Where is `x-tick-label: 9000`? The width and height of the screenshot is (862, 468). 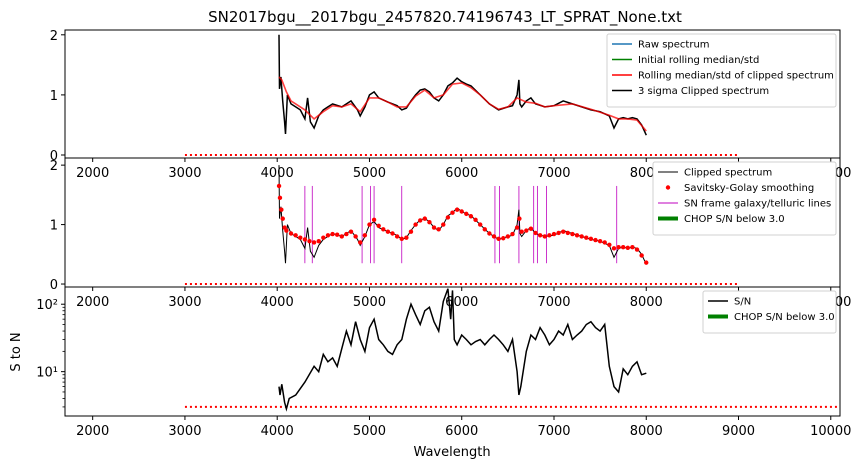
x-tick-label: 9000 is located at coordinates (738, 431).